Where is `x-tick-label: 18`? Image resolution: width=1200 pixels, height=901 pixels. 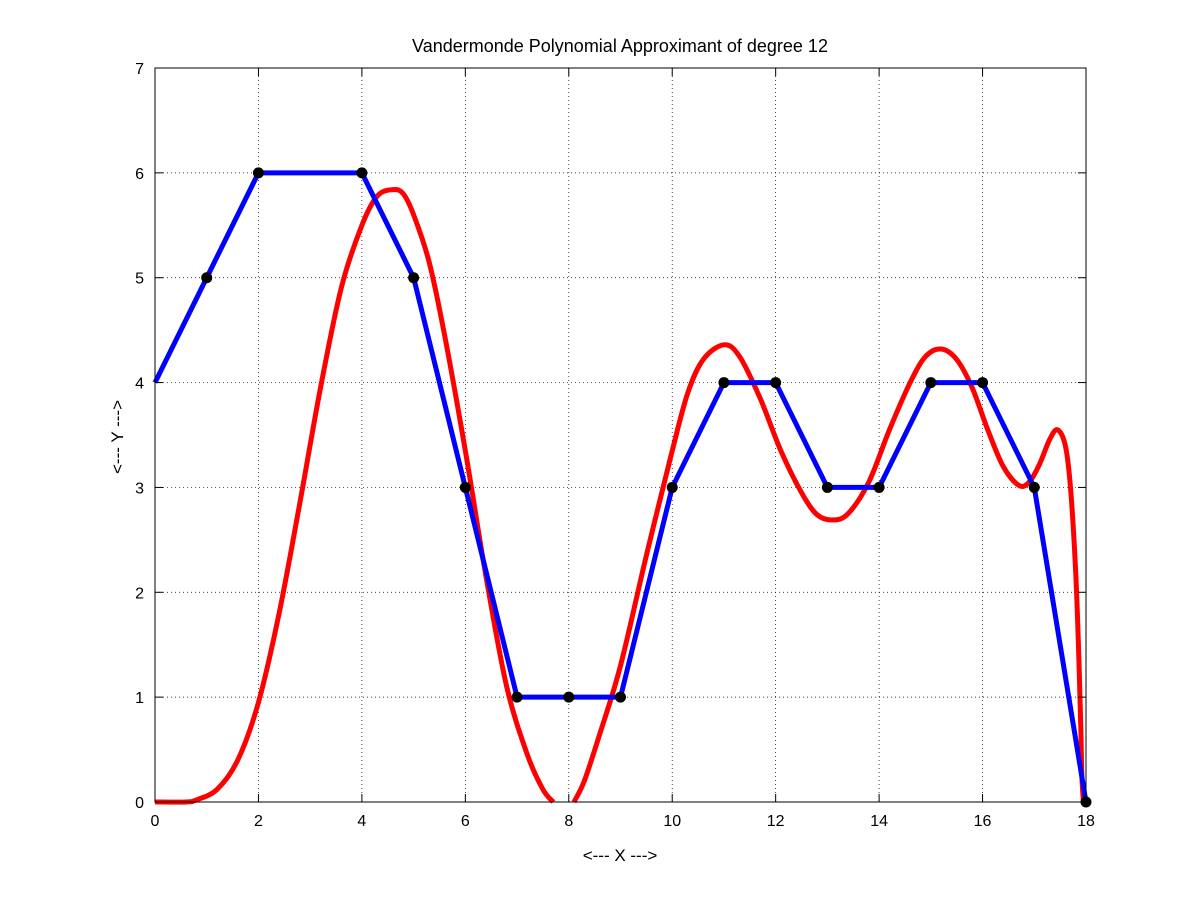
x-tick-label: 18 is located at coordinates (1086, 821).